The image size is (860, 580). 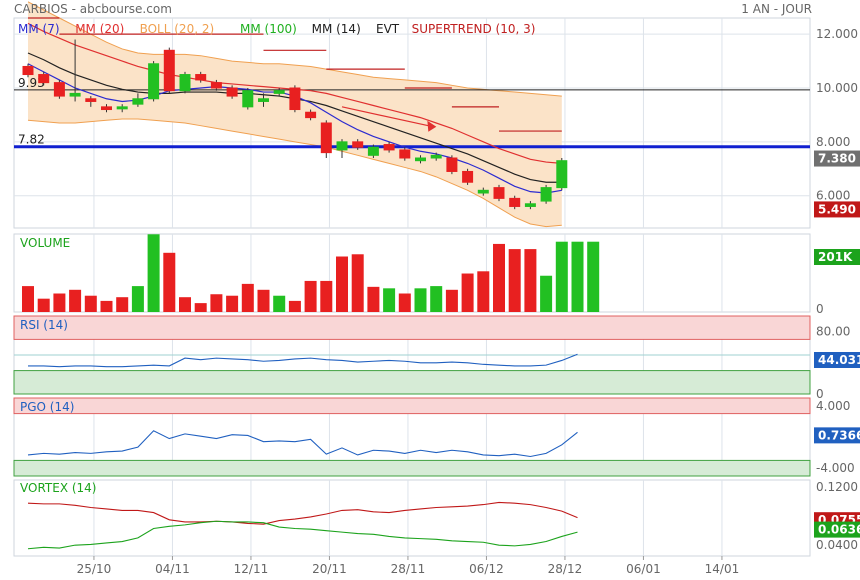 What do you see at coordinates (388, 29) in the screenshot?
I see `legend-entry: EVT` at bounding box center [388, 29].